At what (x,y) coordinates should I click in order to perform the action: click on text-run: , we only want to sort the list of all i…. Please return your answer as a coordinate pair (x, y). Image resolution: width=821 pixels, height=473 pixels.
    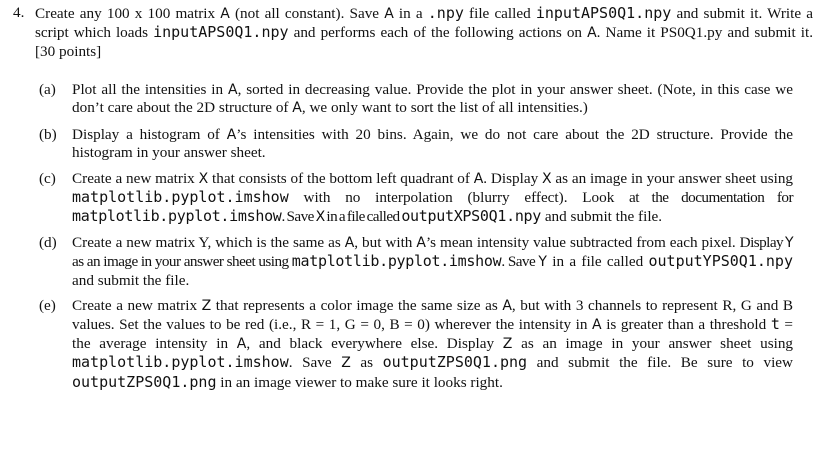
    Looking at the image, I should click on (444, 108).